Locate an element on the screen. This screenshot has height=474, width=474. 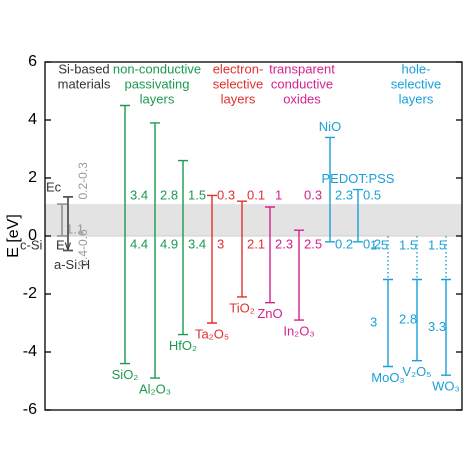
offset-label: 0.1 is located at coordinates (256, 195).